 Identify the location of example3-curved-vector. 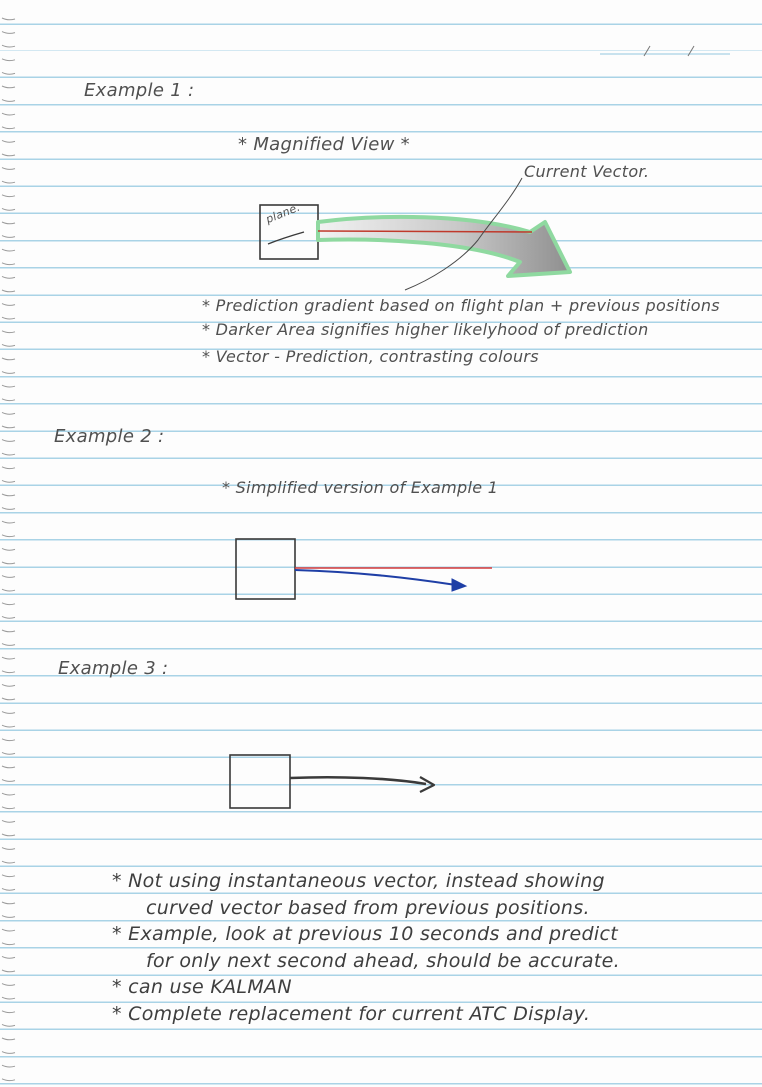
(358, 780).